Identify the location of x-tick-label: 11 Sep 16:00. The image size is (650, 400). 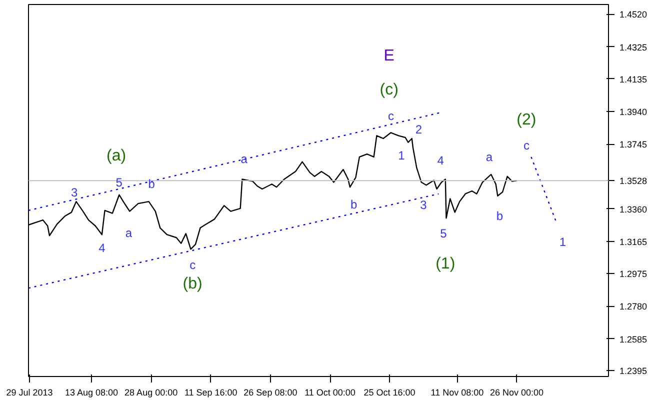
(211, 393).